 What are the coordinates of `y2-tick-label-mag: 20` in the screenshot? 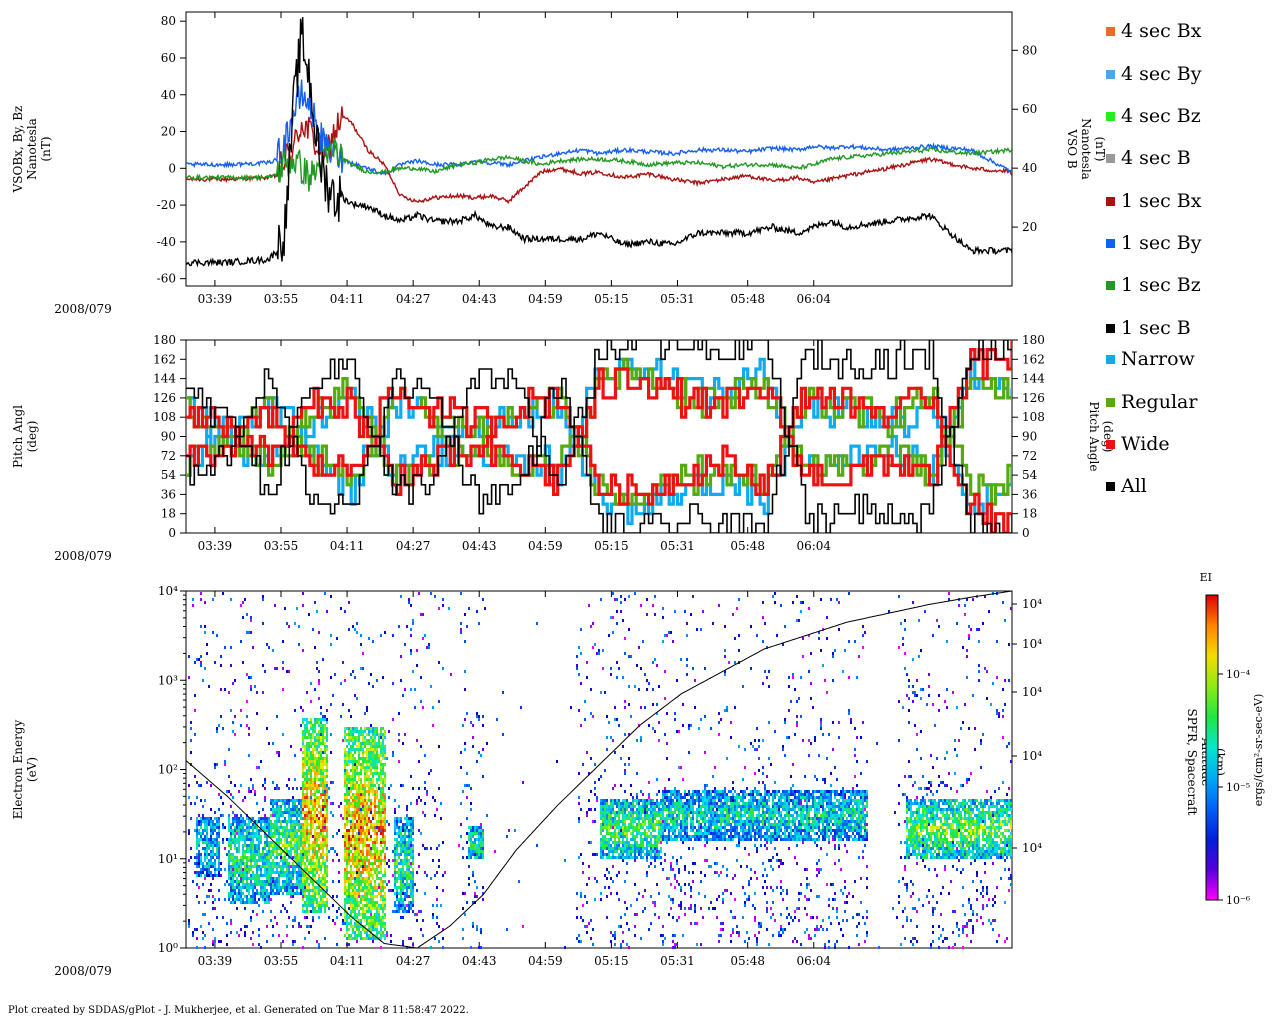 It's located at (1029, 227).